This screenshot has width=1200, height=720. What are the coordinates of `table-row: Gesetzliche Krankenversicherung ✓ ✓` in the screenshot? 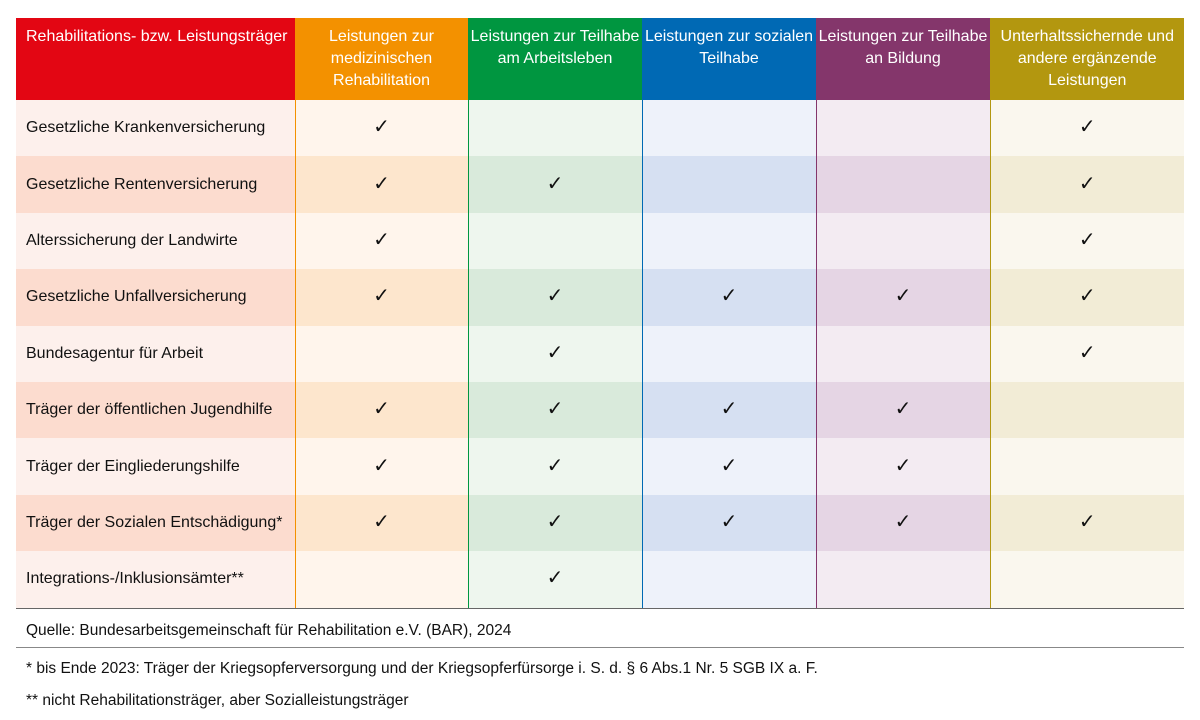 It's located at (600, 128).